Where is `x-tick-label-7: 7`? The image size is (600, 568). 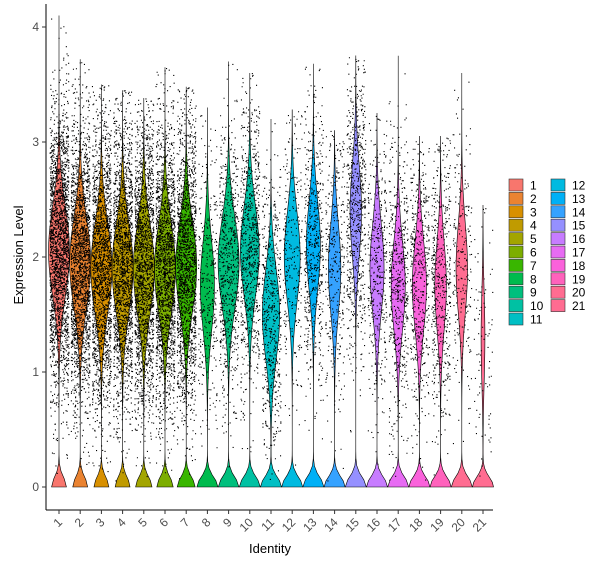 x-tick-label-7: 7 is located at coordinates (185, 522).